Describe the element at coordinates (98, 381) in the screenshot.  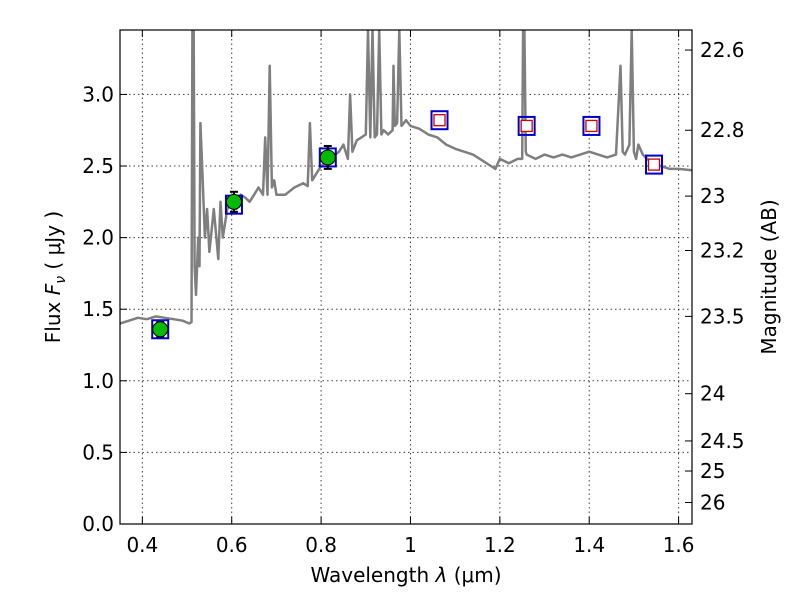
I see `y-tick-label: 1.0` at that location.